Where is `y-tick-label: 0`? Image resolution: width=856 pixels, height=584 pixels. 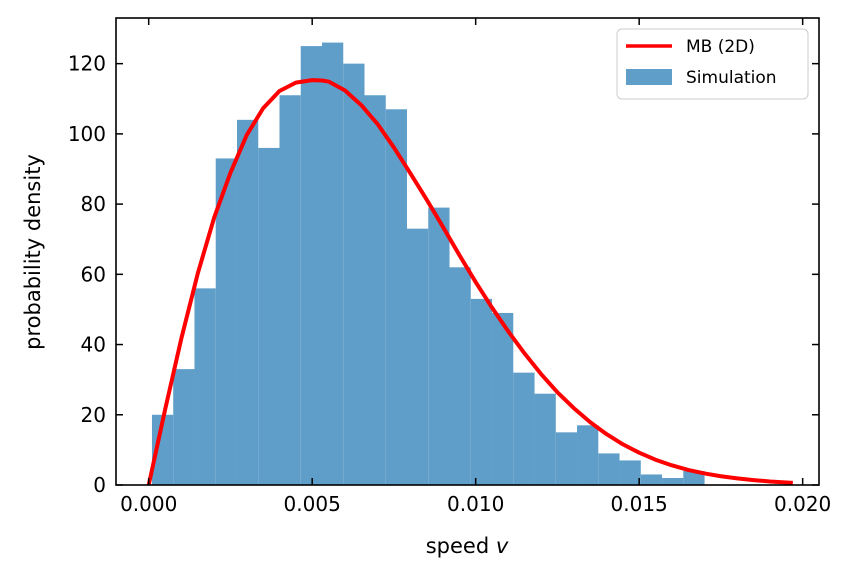 y-tick-label: 0 is located at coordinates (99, 485).